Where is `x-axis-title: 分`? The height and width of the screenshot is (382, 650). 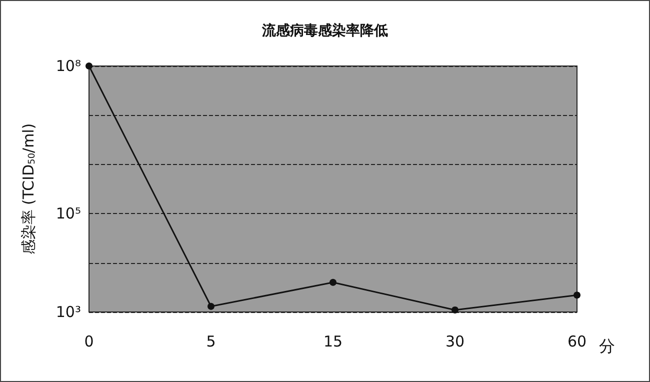 x-axis-title: 分 is located at coordinates (607, 346).